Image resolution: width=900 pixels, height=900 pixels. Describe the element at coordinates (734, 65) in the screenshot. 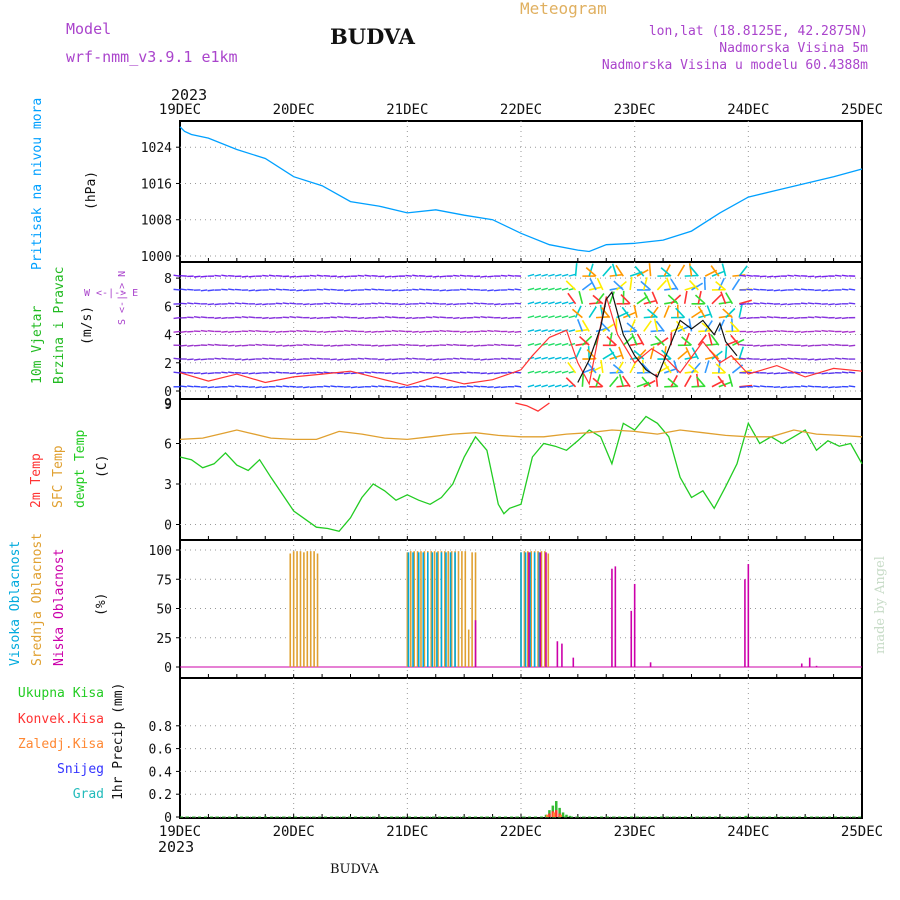

I see `model-elevation-label: Nadmorska Visina u modelu 60.4388m` at that location.